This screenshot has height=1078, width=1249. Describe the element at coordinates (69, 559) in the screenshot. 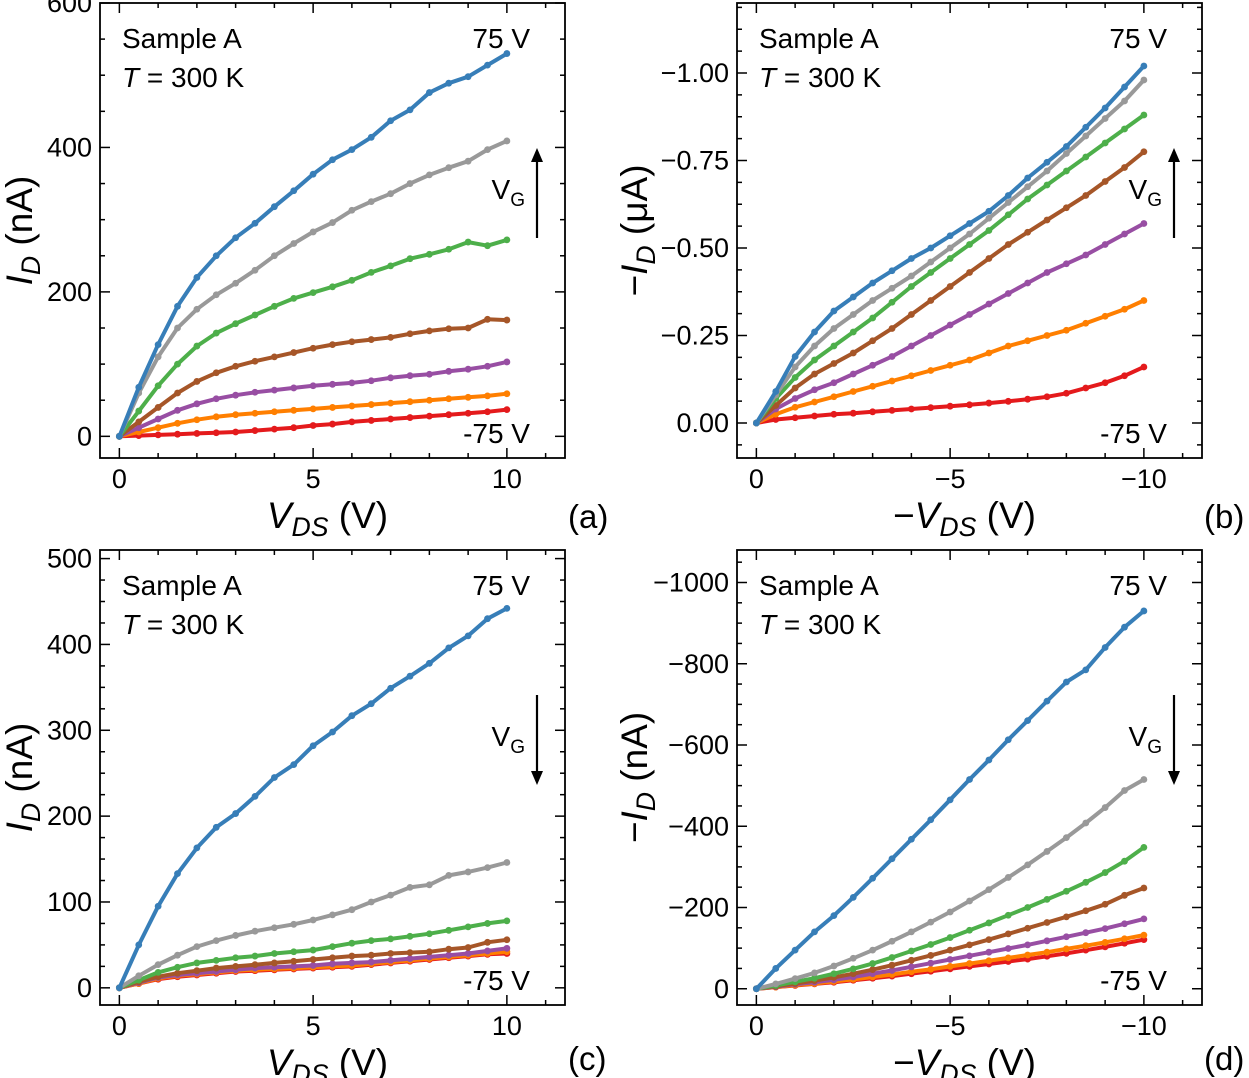

I see `y-tick-label: 500` at that location.